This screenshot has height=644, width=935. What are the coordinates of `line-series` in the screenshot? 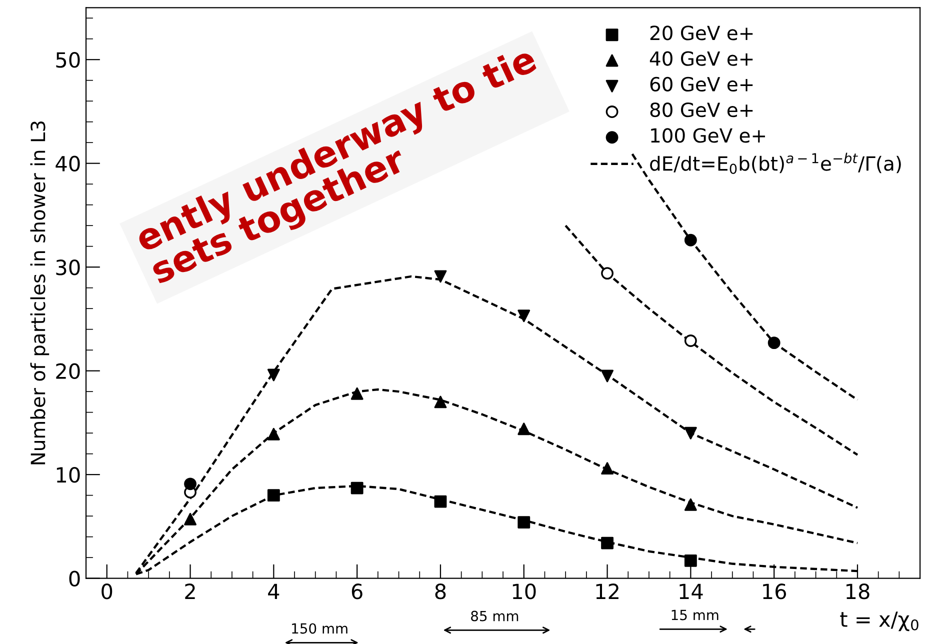 It's located at (711, 340).